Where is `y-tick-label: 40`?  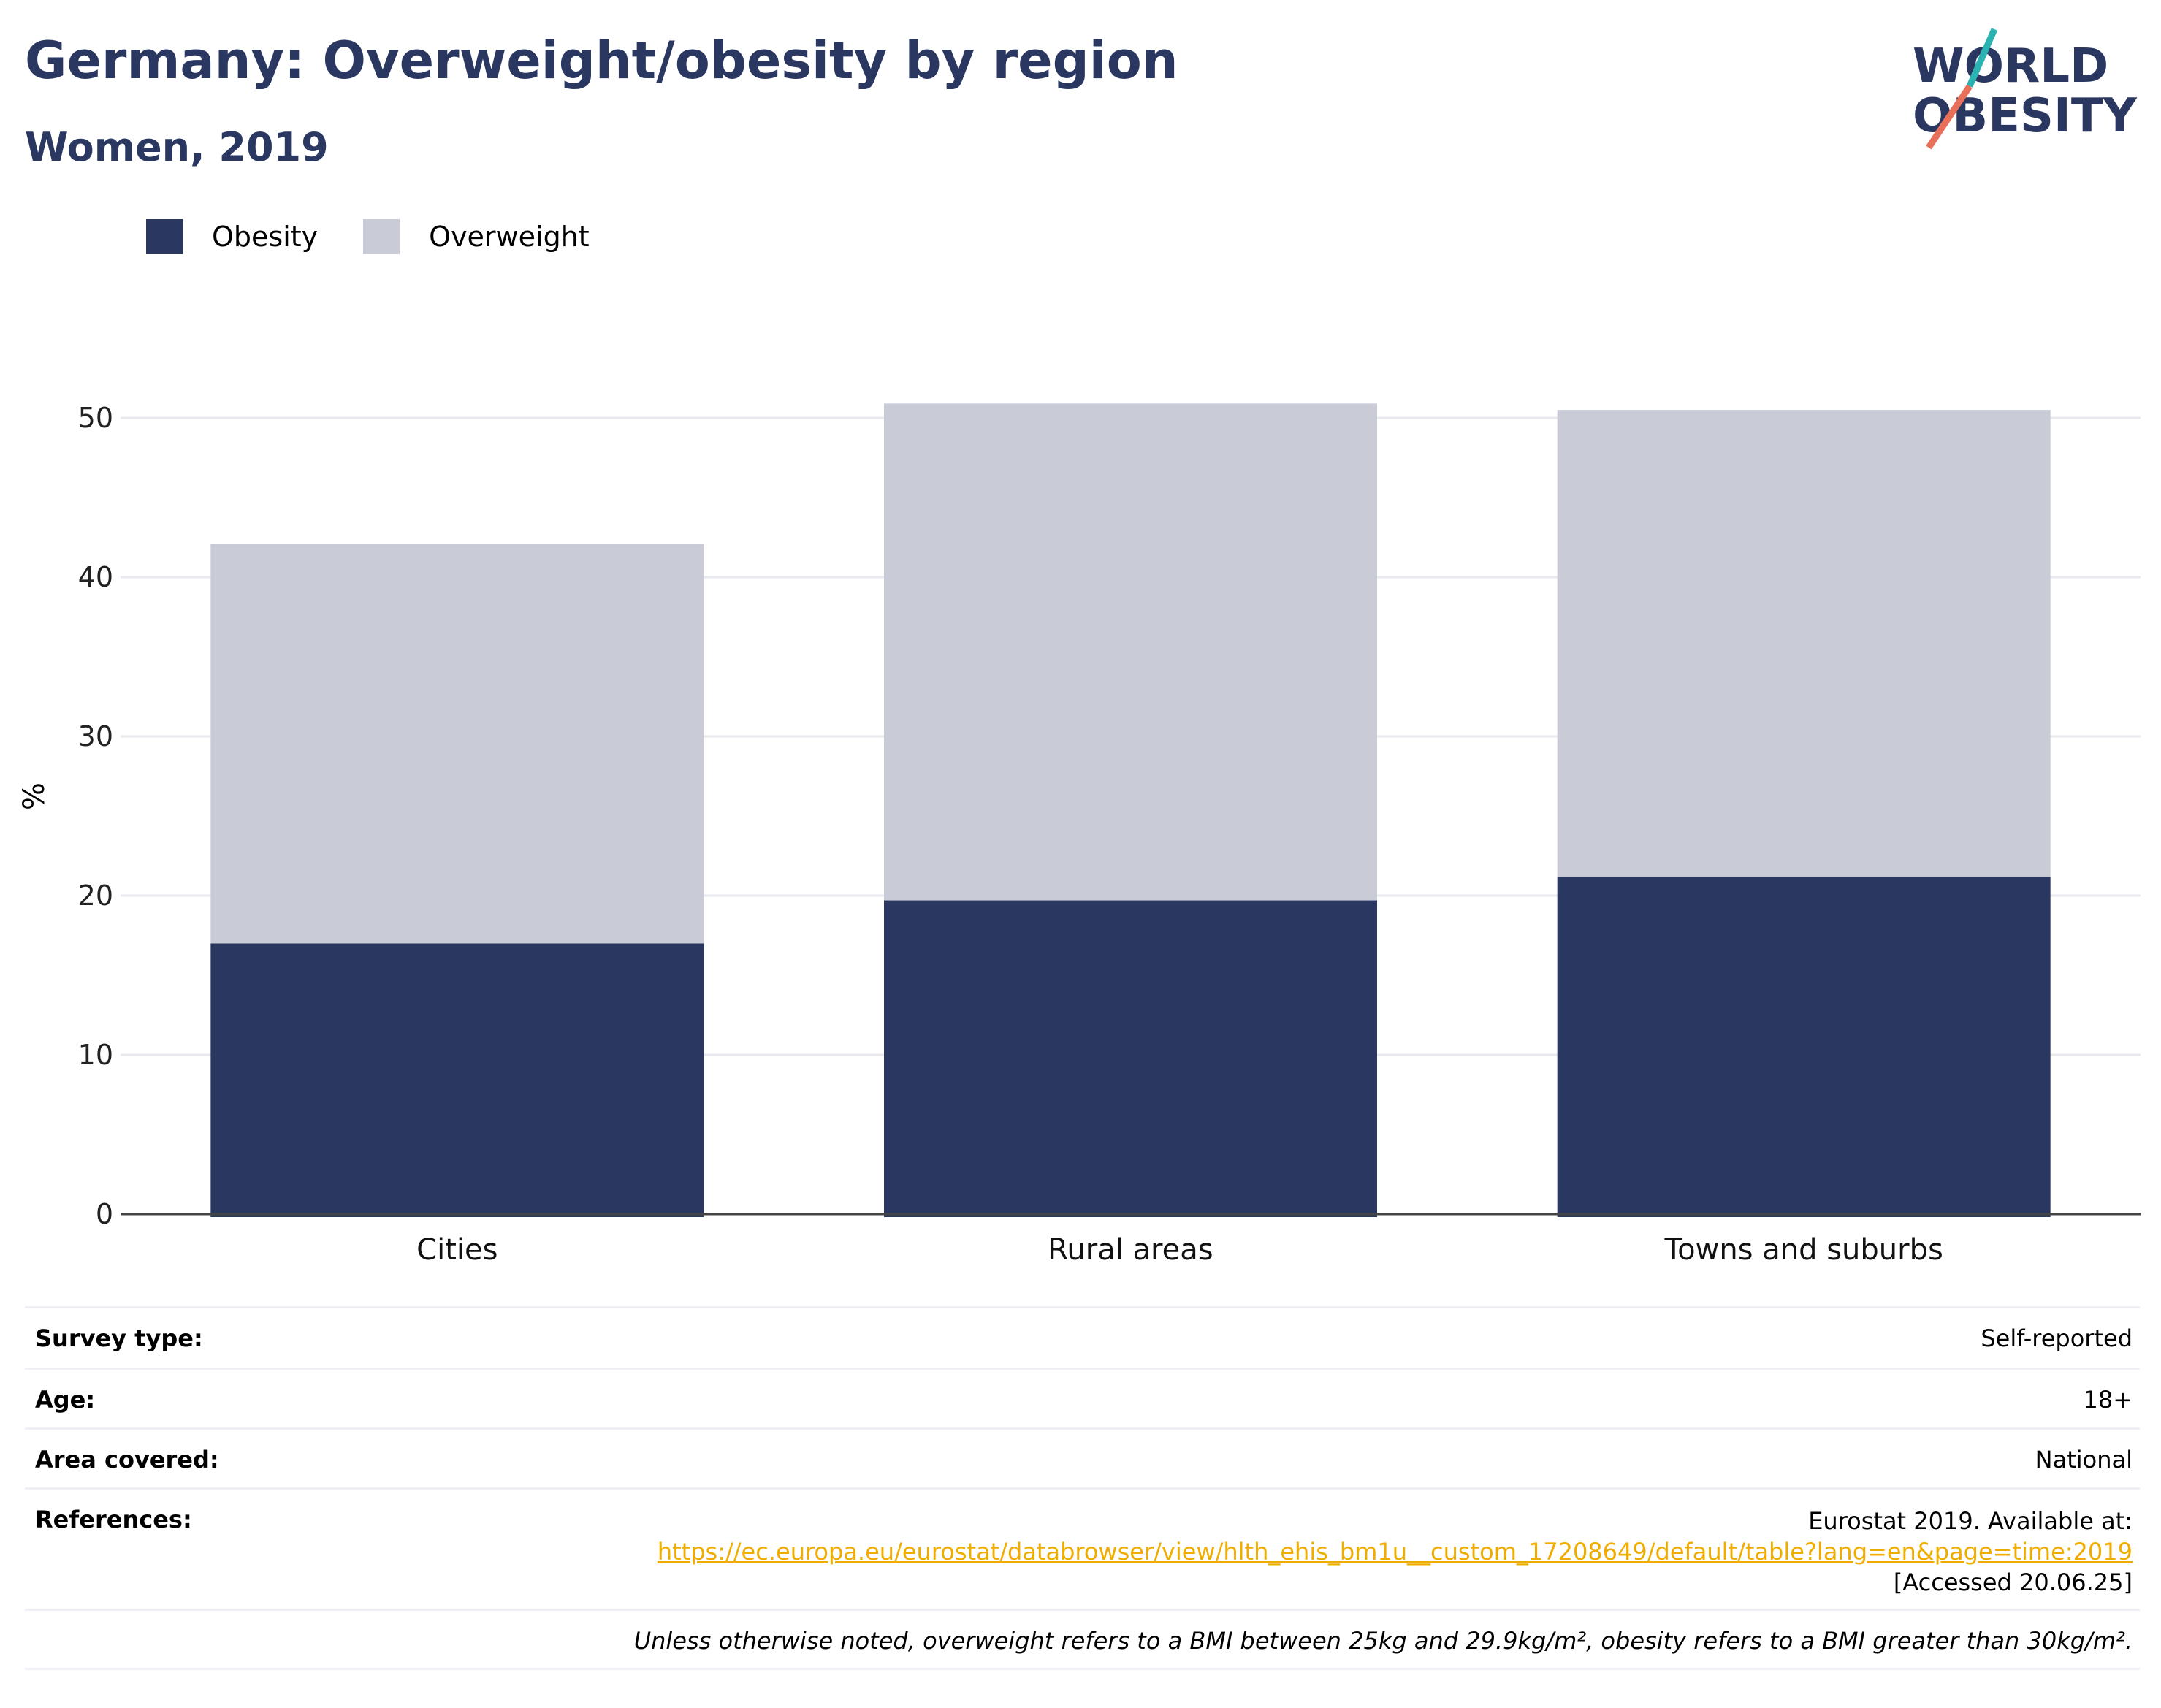
y-tick-label: 40 is located at coordinates (96, 577).